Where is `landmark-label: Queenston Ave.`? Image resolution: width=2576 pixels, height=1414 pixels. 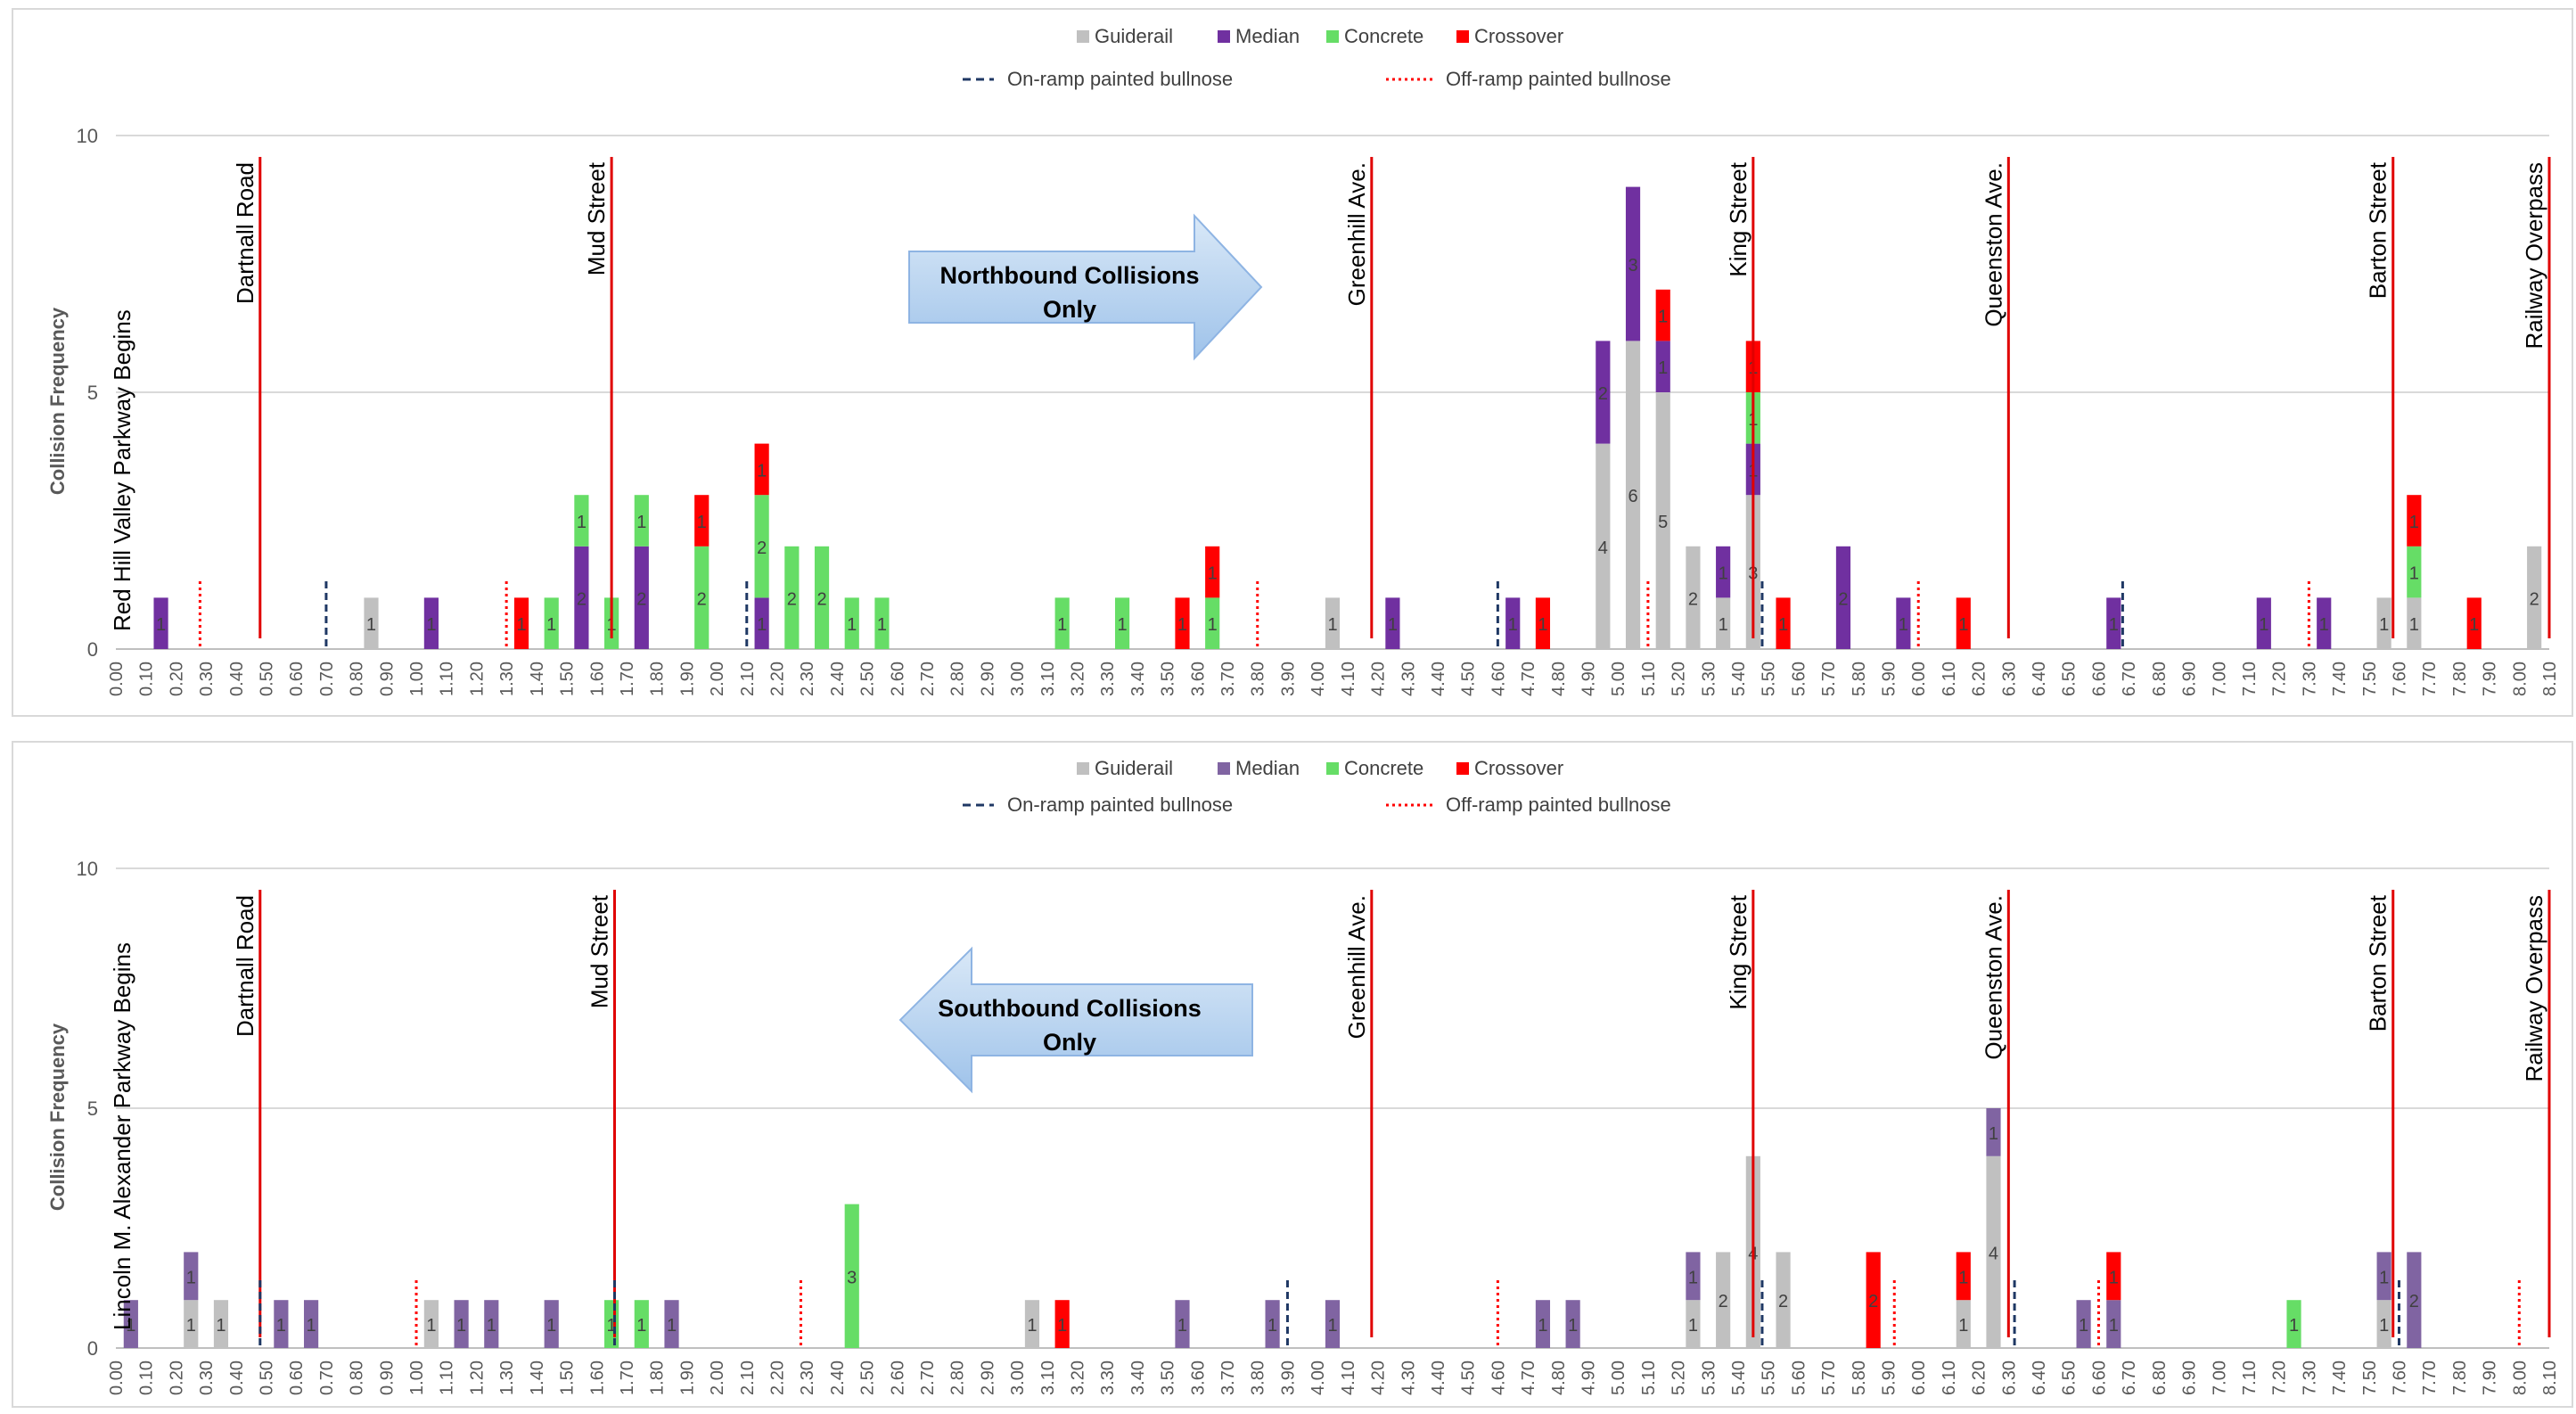
landmark-label: Queenston Ave. is located at coordinates (1993, 978).